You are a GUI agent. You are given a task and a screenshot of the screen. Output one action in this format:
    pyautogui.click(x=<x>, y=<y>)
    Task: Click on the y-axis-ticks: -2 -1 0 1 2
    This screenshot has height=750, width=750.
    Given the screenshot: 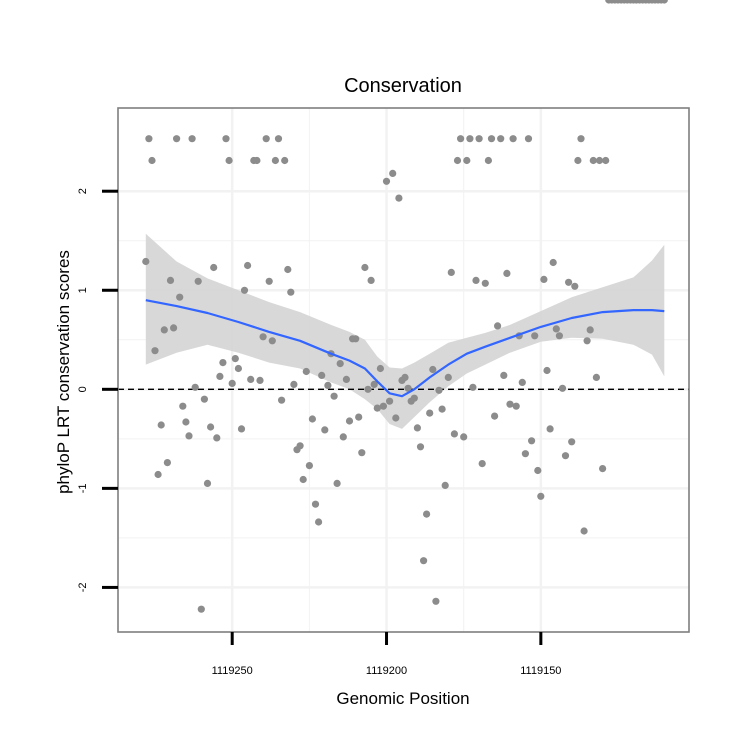 What is the action you would take?
    pyautogui.click(x=97, y=390)
    